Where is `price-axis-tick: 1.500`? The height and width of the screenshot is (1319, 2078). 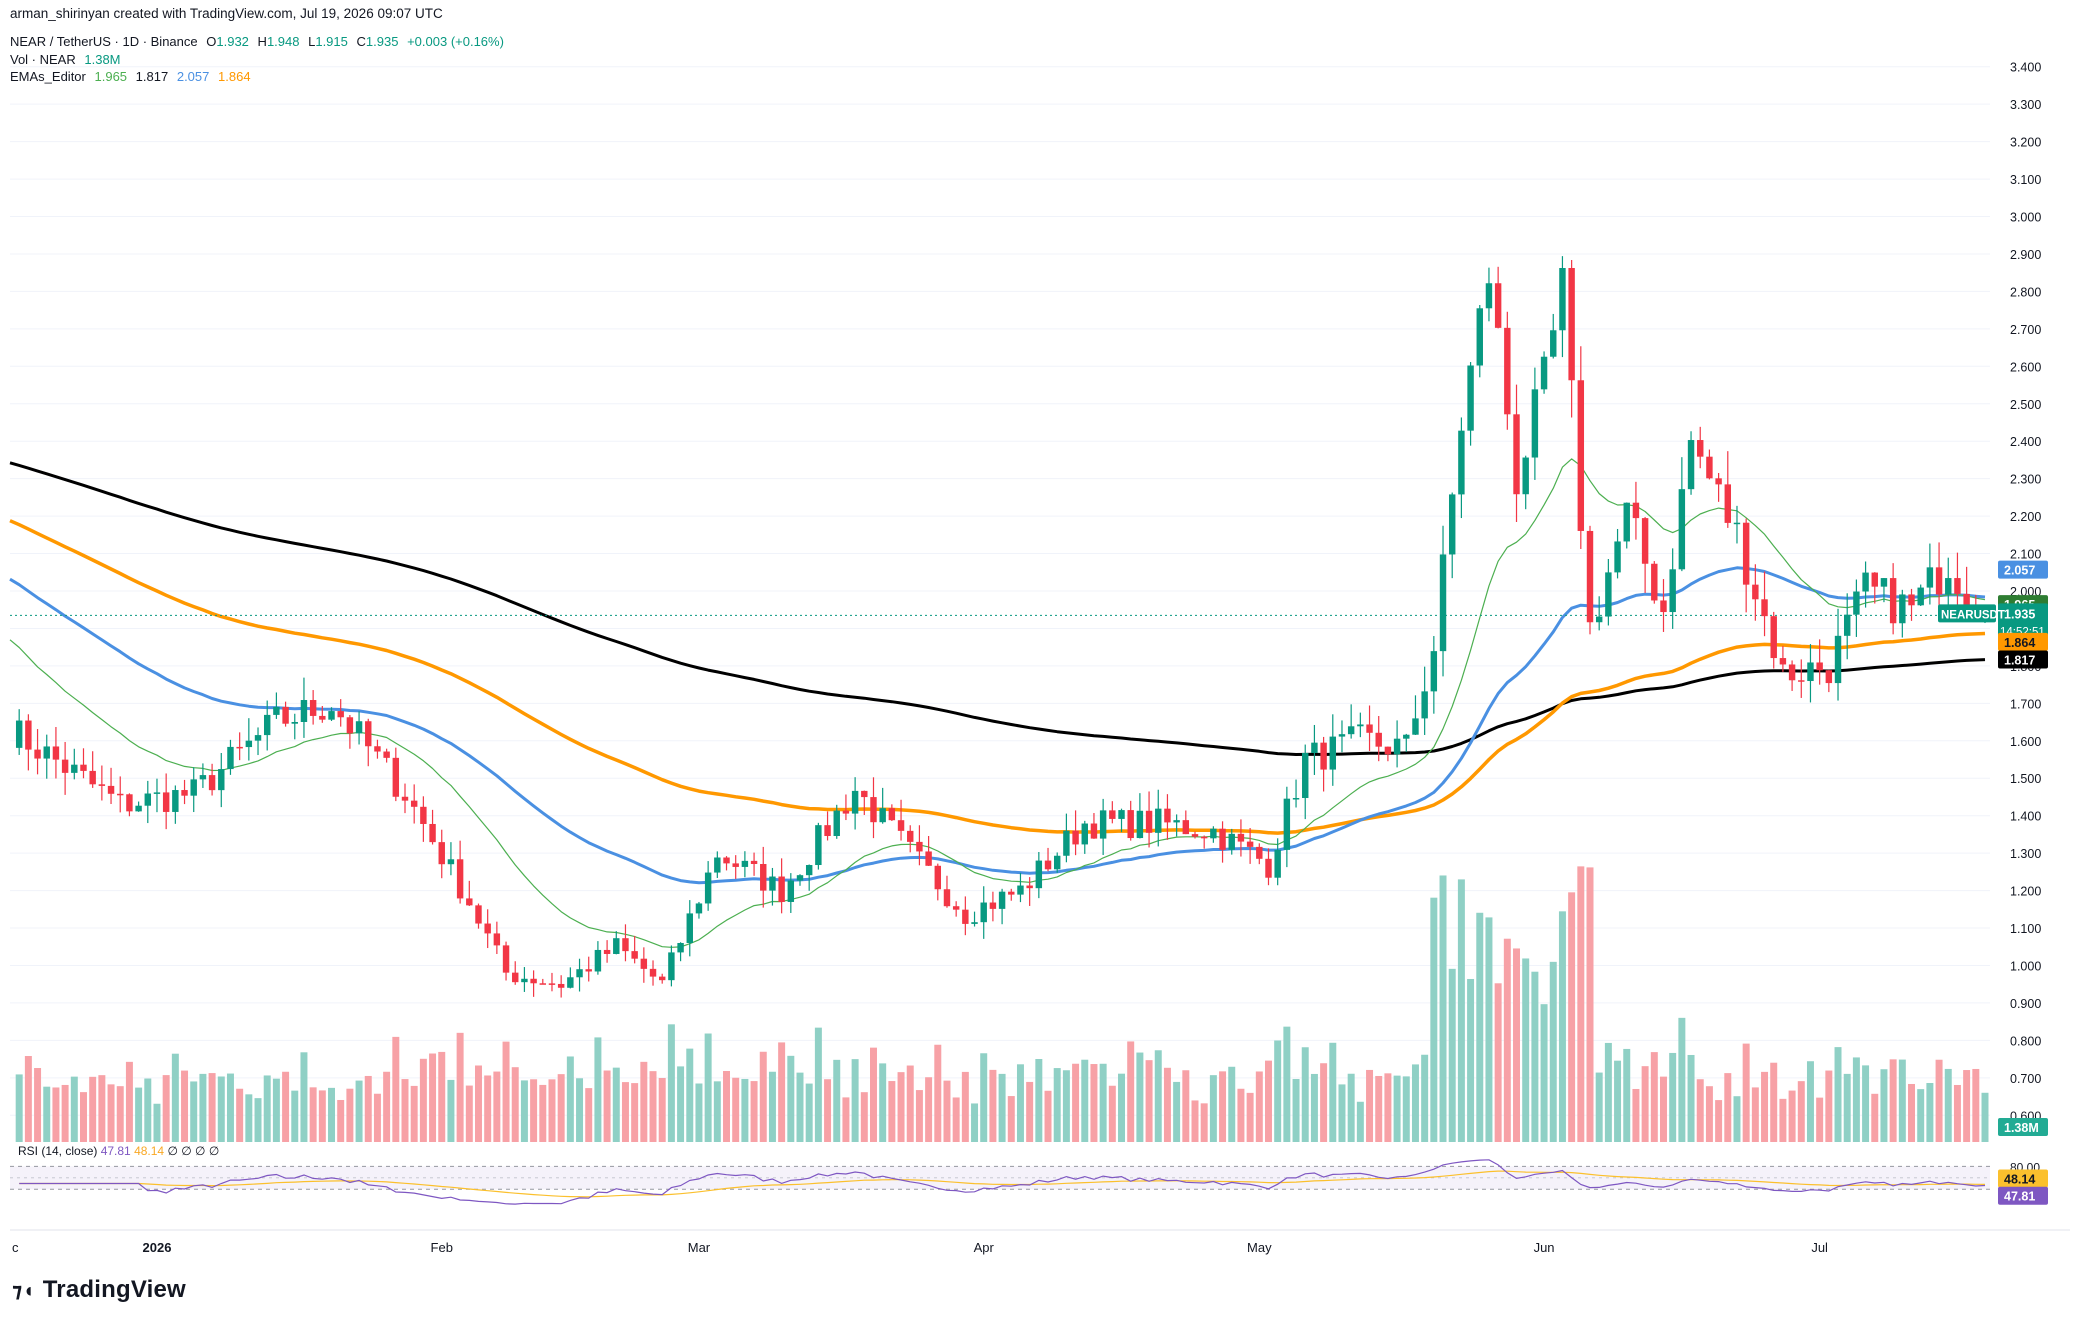 price-axis-tick: 1.500 is located at coordinates (2025, 779).